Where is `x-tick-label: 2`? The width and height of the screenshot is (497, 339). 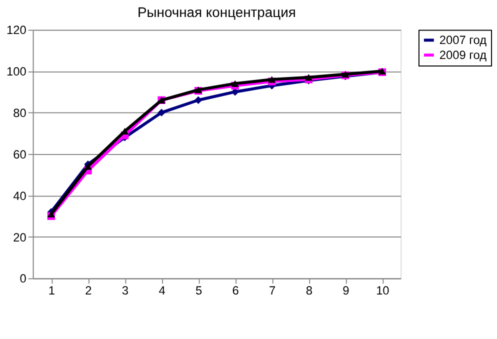 x-tick-label: 2 is located at coordinates (88, 291).